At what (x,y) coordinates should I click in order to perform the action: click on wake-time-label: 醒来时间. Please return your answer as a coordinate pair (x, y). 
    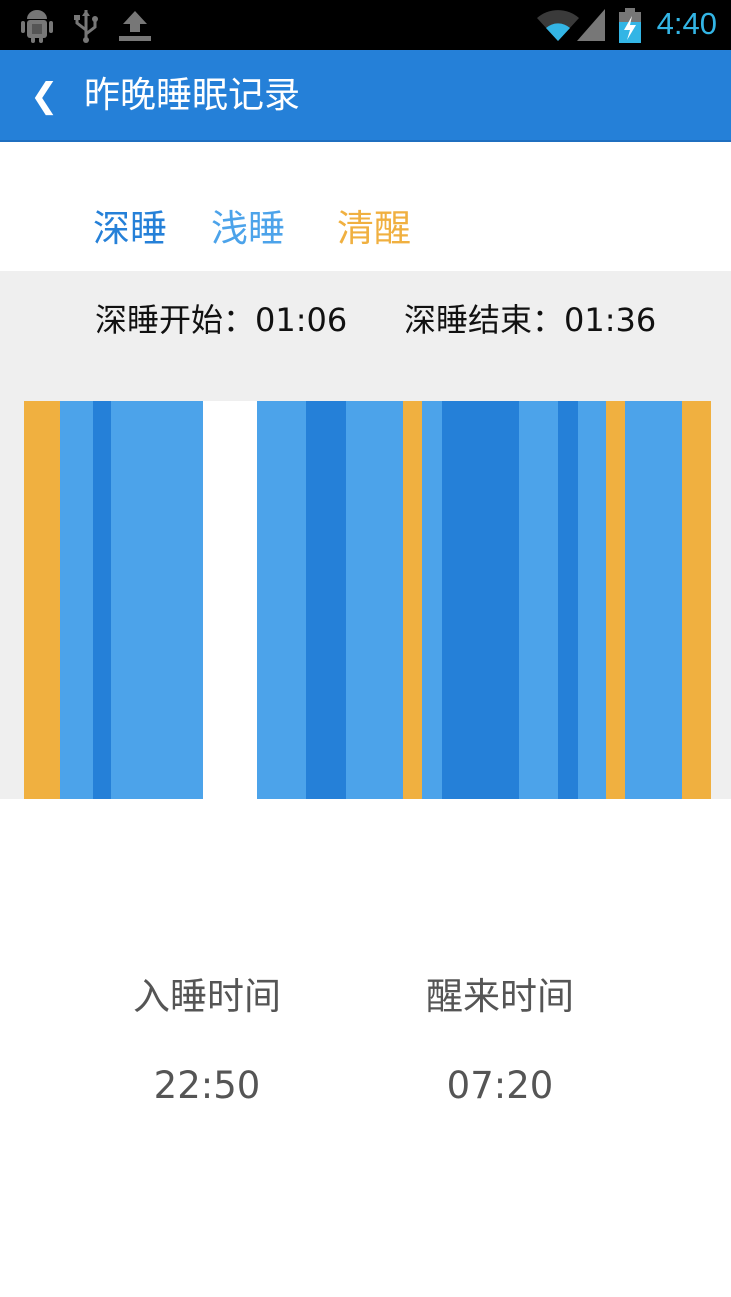
    Looking at the image, I should click on (500, 996).